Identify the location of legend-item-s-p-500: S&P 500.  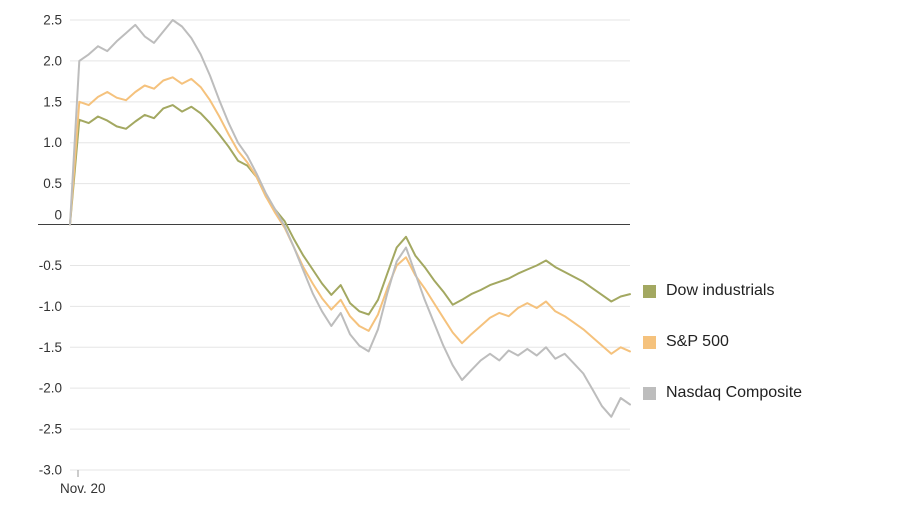
(722, 342).